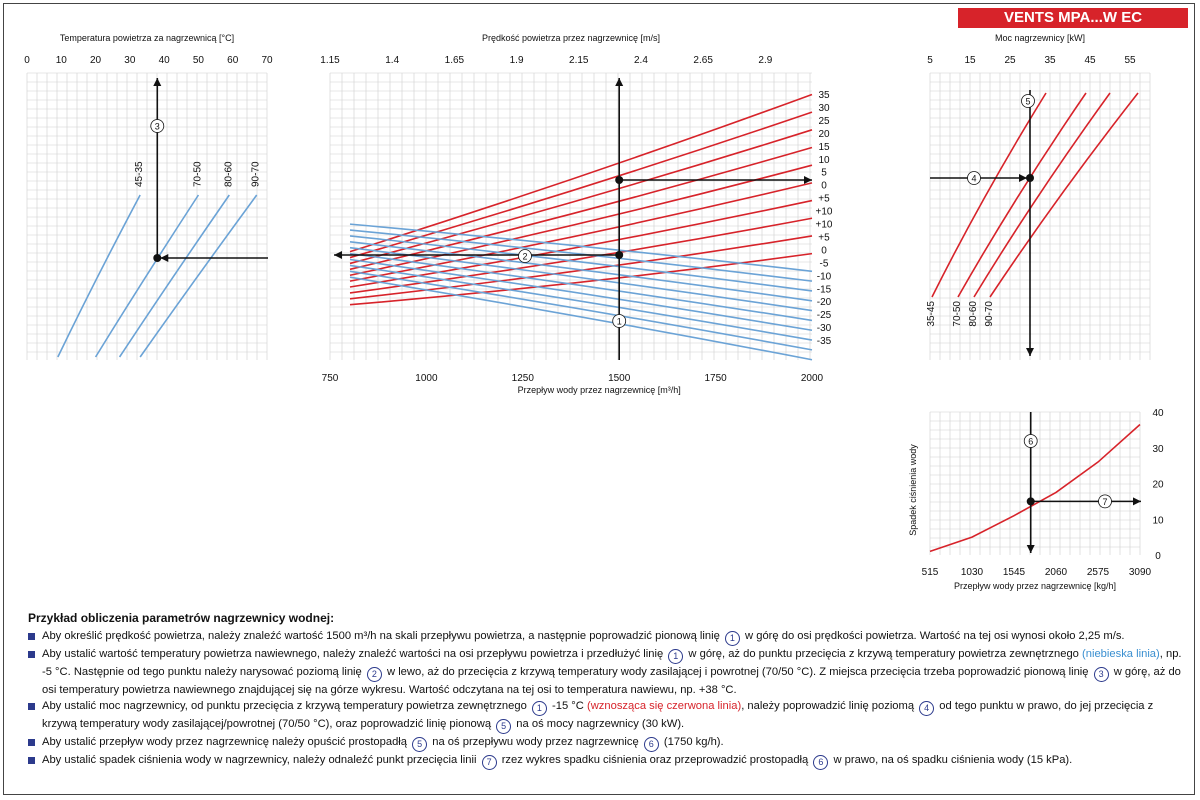  Describe the element at coordinates (824, 95) in the screenshot. I see `c2-right-label: 35` at that location.